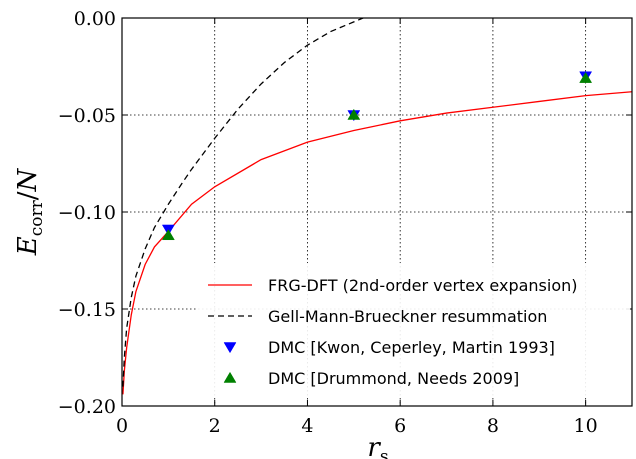  I want to click on svg-text: rs, so click(377, 446).